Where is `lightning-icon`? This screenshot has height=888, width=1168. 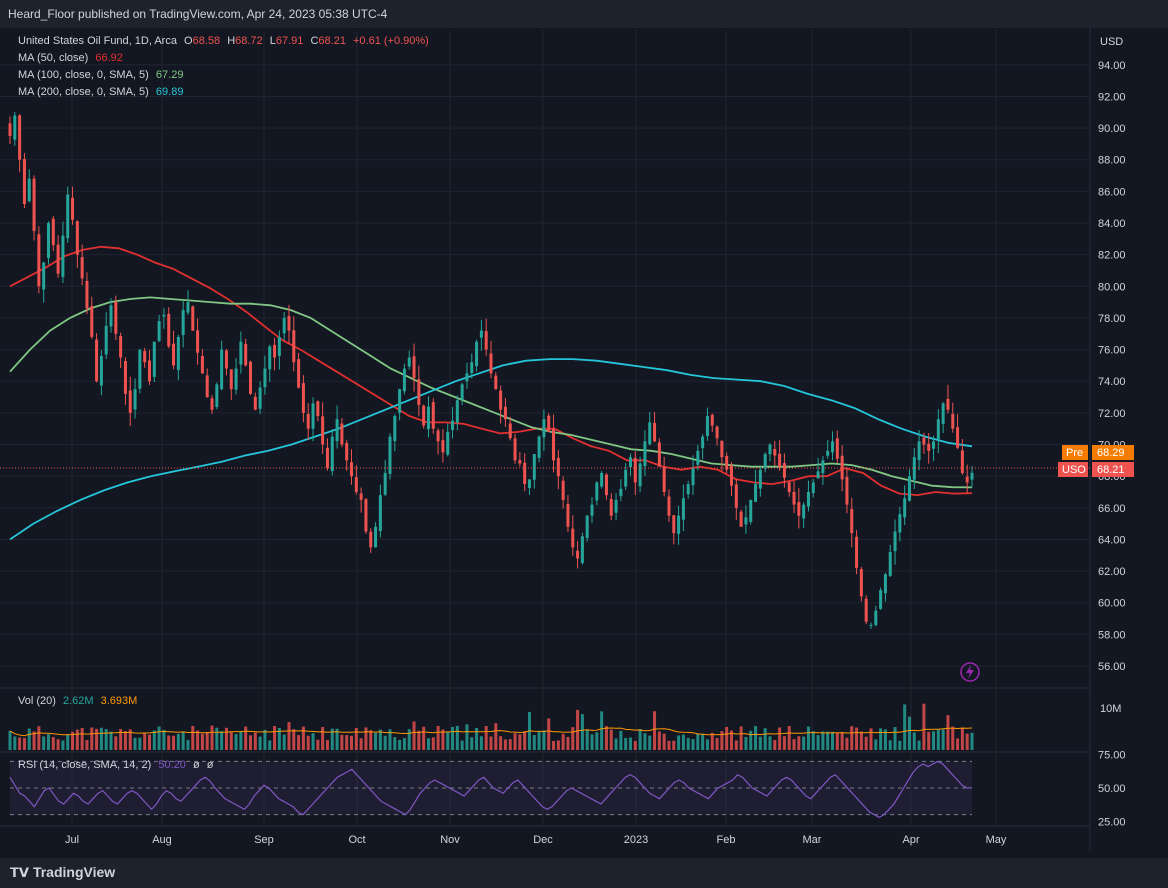 lightning-icon is located at coordinates (970, 672).